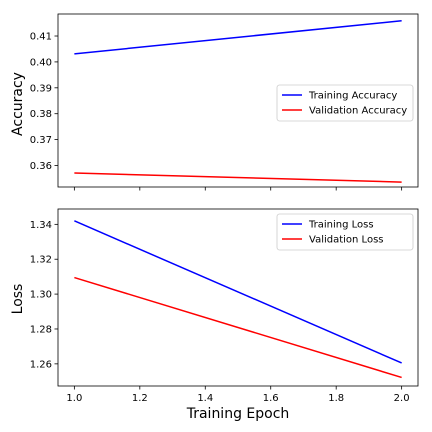 Image resolution: width=432 pixels, height=432 pixels. Describe the element at coordinates (41, 62) in the screenshot. I see `accuracy-y-tick-label: 0.40` at that location.